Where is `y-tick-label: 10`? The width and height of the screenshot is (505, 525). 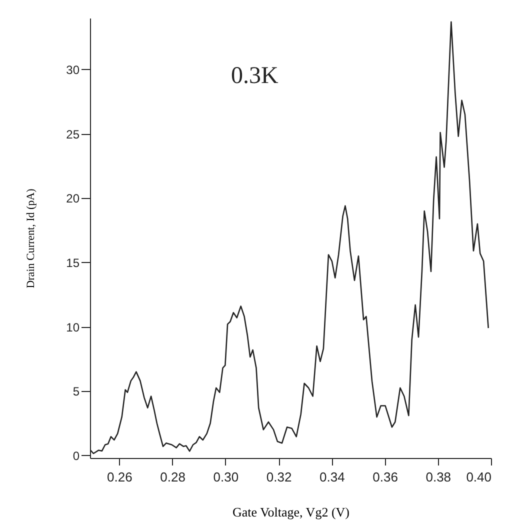 y-tick-label: 10 is located at coordinates (73, 327).